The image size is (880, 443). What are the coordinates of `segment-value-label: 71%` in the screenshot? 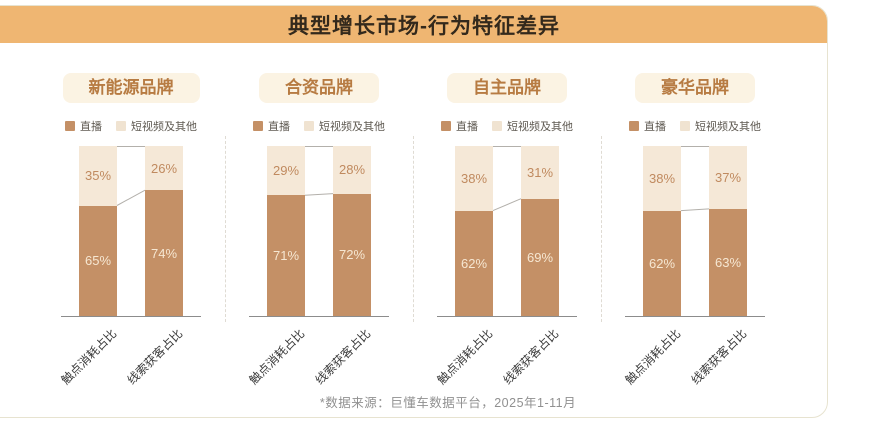 It's located at (286, 256).